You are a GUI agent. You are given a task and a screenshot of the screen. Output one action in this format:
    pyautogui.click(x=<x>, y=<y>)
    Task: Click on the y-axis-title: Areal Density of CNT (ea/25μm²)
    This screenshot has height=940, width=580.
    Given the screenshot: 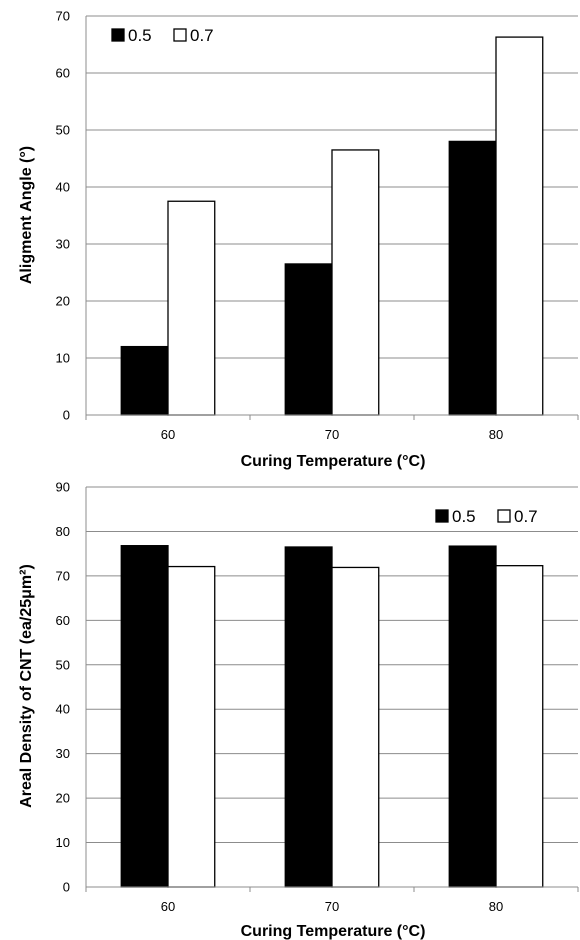 What is the action you would take?
    pyautogui.click(x=26, y=686)
    